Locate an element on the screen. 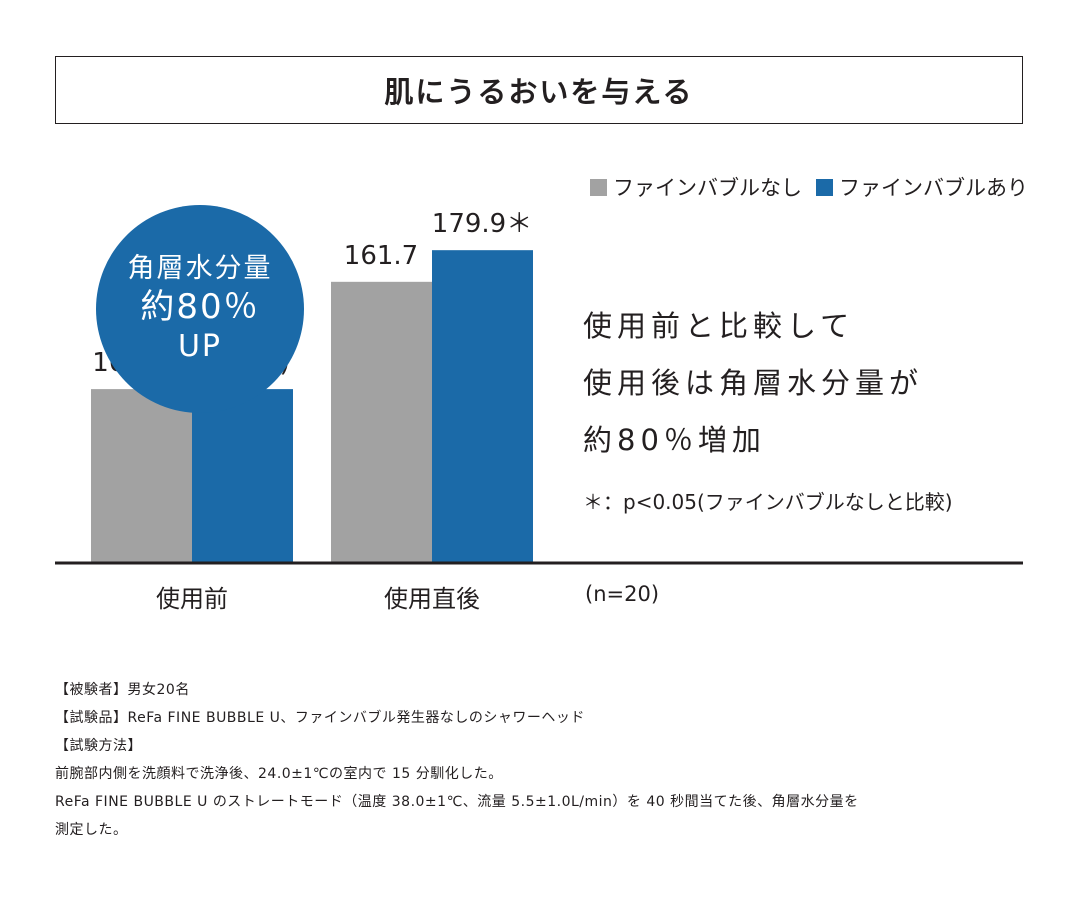  summary-line: 使用後は角層水分量が is located at coordinates (753, 383).